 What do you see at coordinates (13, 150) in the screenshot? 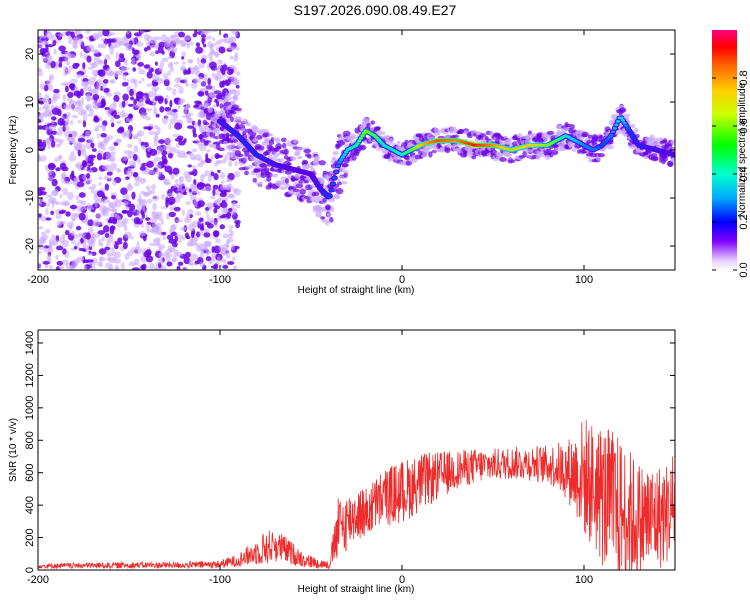
I see `spectrogram-ylabel: Frequency (Hz)` at bounding box center [13, 150].